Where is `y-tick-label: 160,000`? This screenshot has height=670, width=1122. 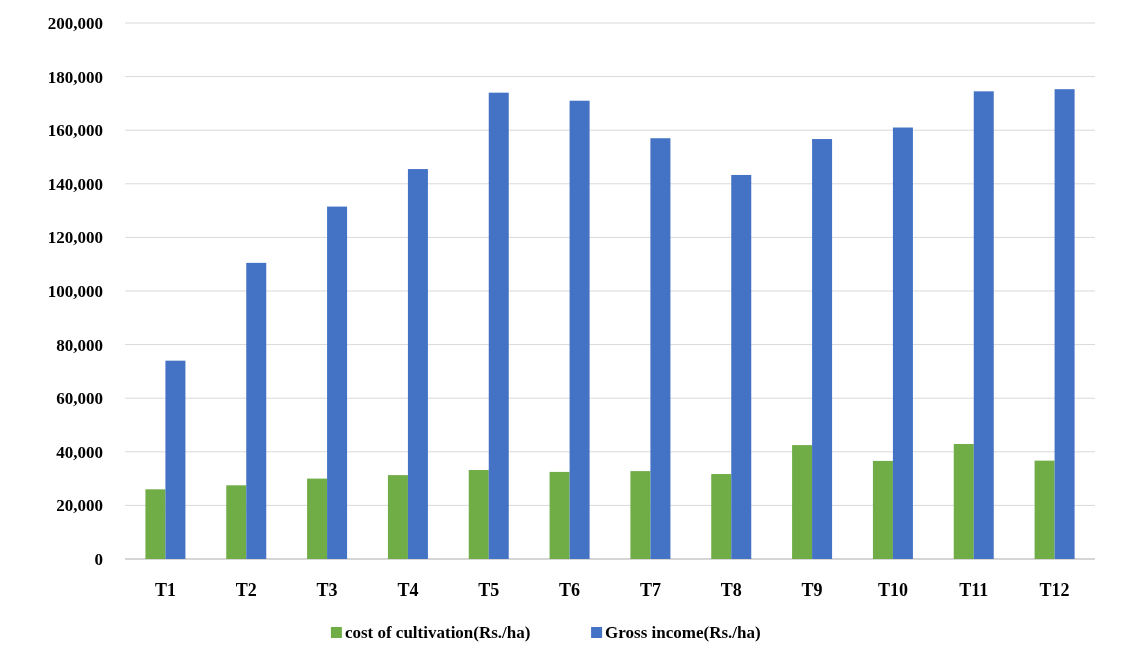
y-tick-label: 160,000 is located at coordinates (75, 131).